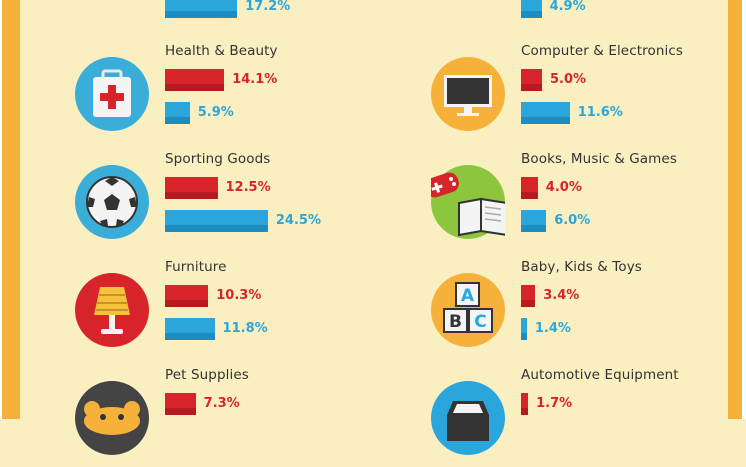  I want to click on category-label: Pet Supplies, so click(207, 375).